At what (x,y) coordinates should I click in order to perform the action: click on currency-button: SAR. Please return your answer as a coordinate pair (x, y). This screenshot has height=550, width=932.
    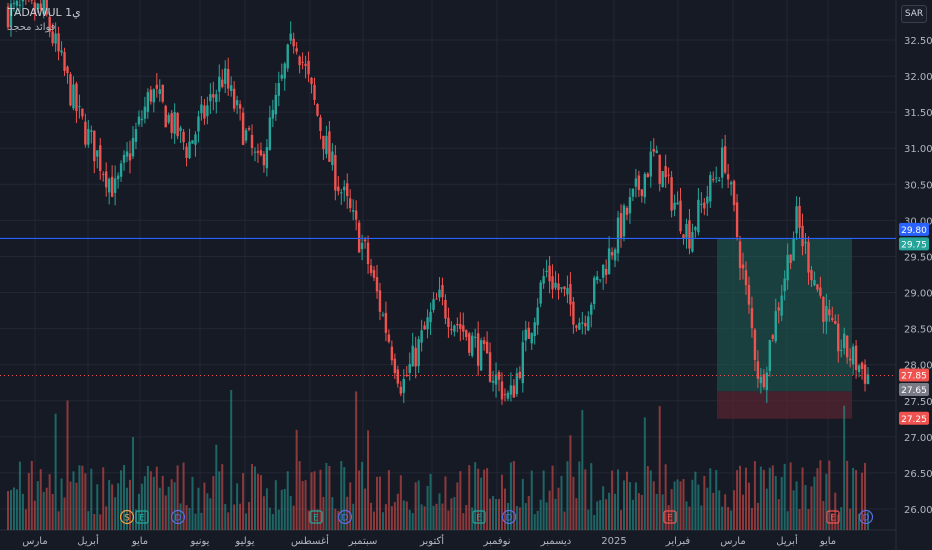
    Looking at the image, I should click on (914, 14).